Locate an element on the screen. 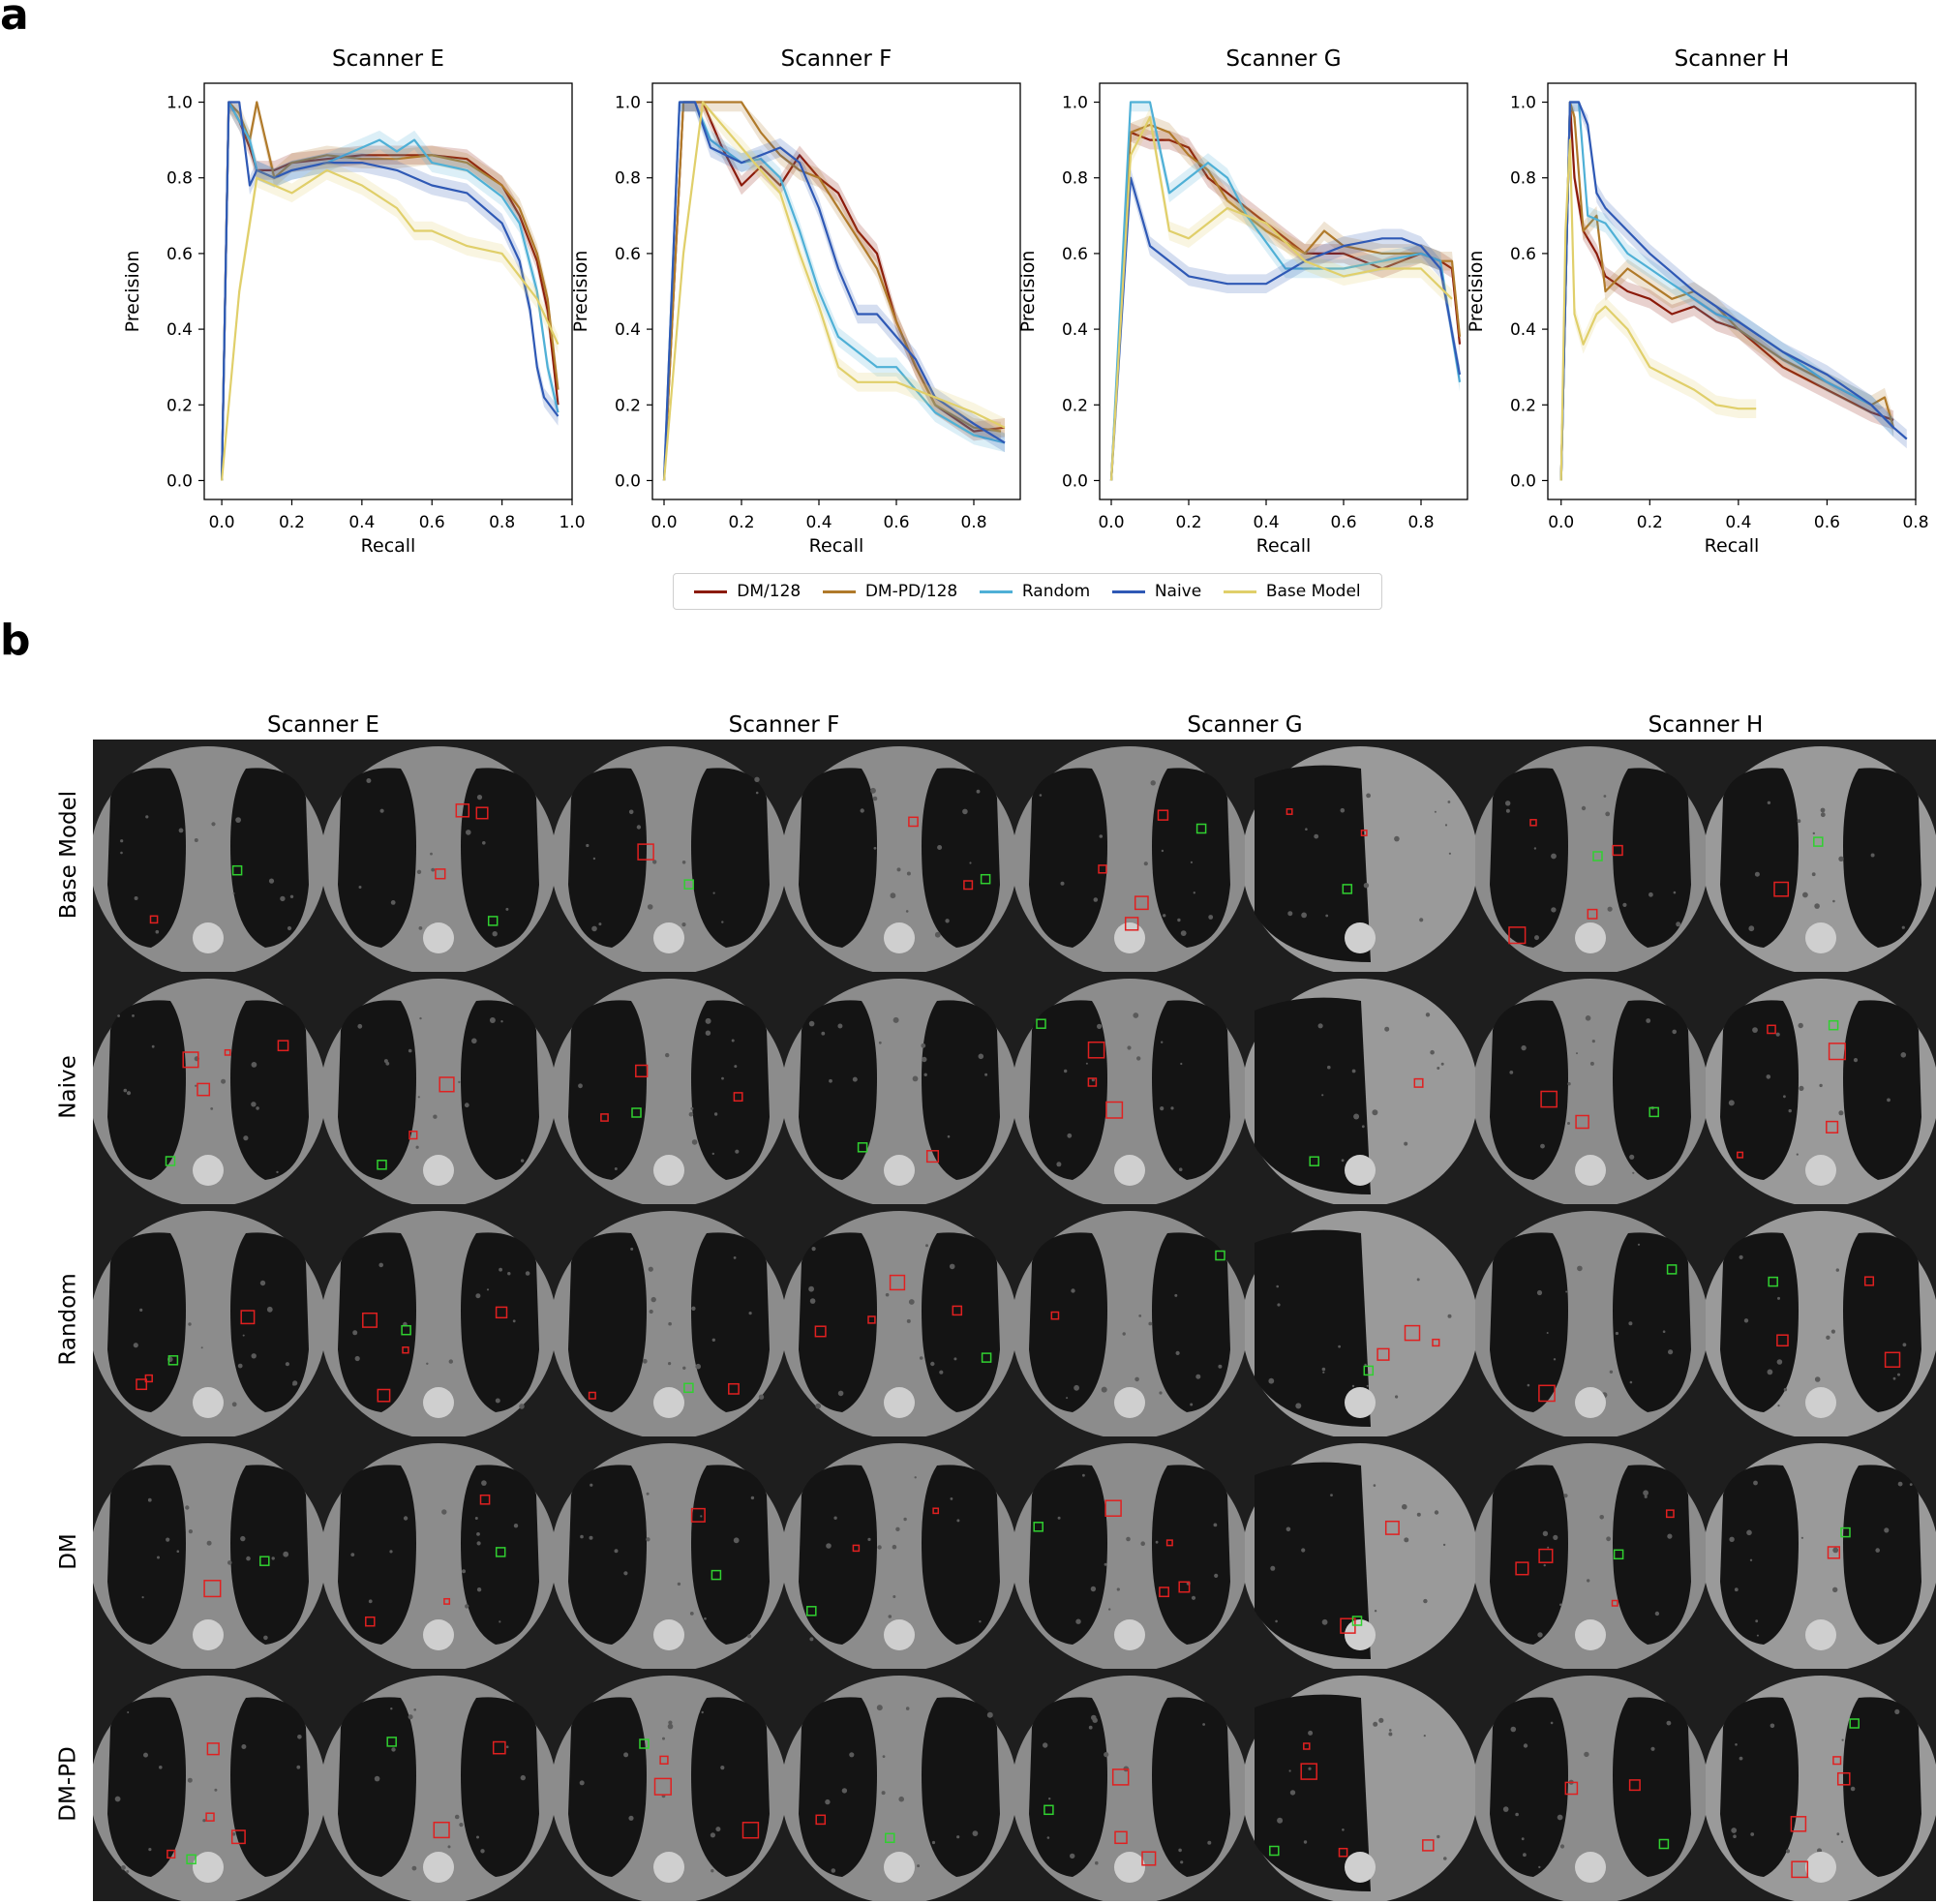 The height and width of the screenshot is (1904, 1936). chart-legend: DM/128 DM-PD/128 Random Naive Base Model is located at coordinates (1027, 591).